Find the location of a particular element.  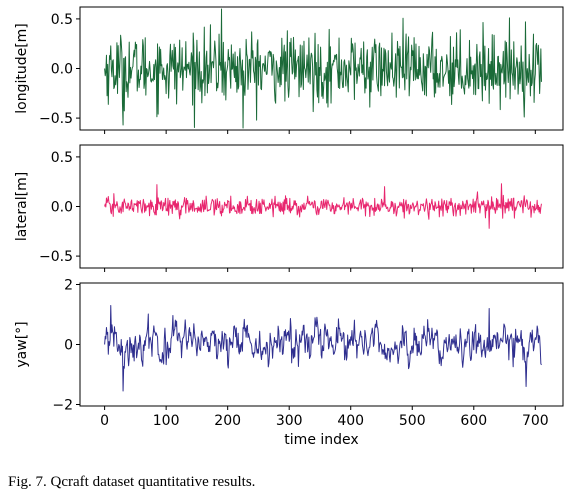

x-tick-label: 700 is located at coordinates (535, 421).